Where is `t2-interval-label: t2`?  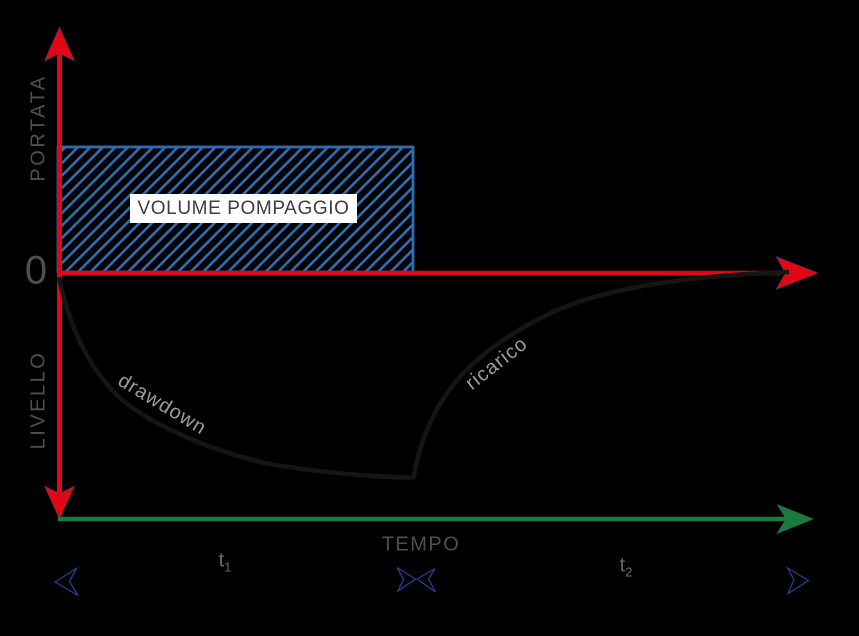
t2-interval-label: t2 is located at coordinates (626, 567).